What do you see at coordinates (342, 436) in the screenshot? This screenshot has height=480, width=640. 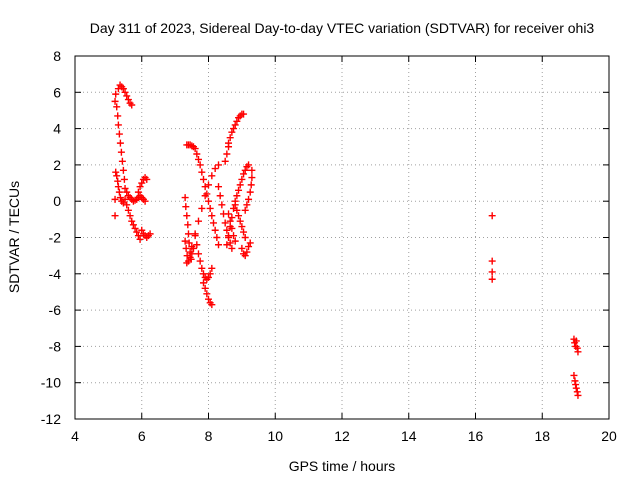 I see `x-tick-label: 12` at bounding box center [342, 436].